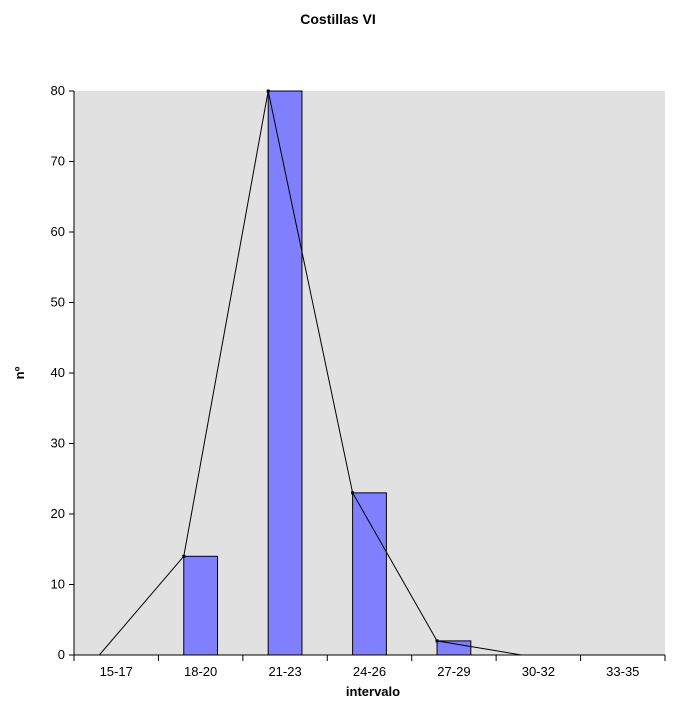 The height and width of the screenshot is (709, 677). I want to click on y-tick-label-40: 40, so click(58, 372).